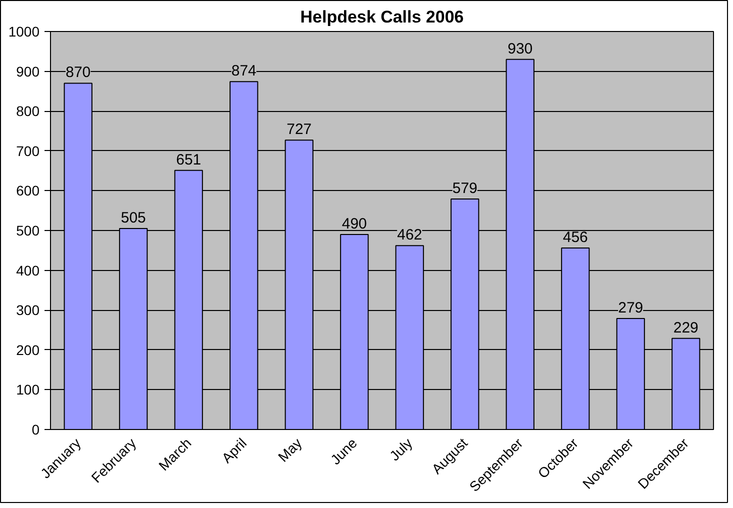 The width and height of the screenshot is (733, 508). What do you see at coordinates (189, 159) in the screenshot?
I see `data-label: 651` at bounding box center [189, 159].